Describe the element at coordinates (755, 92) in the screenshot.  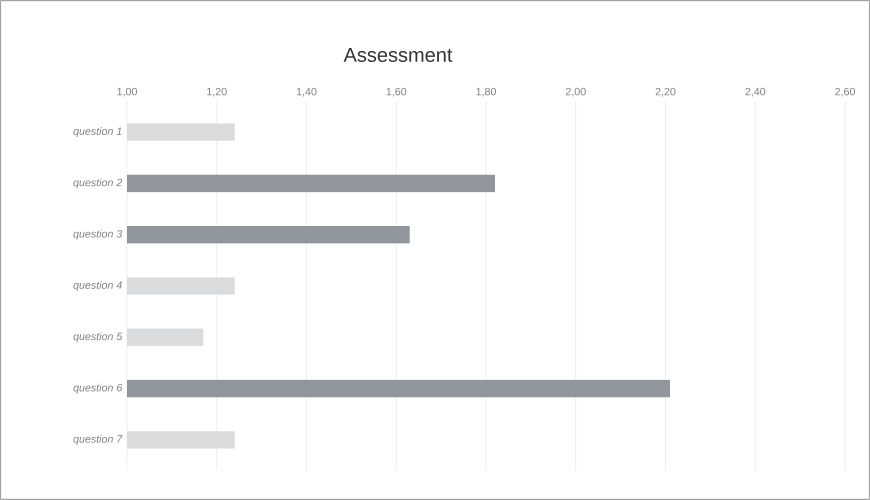
I see `x-tick-label: 2,40` at that location.